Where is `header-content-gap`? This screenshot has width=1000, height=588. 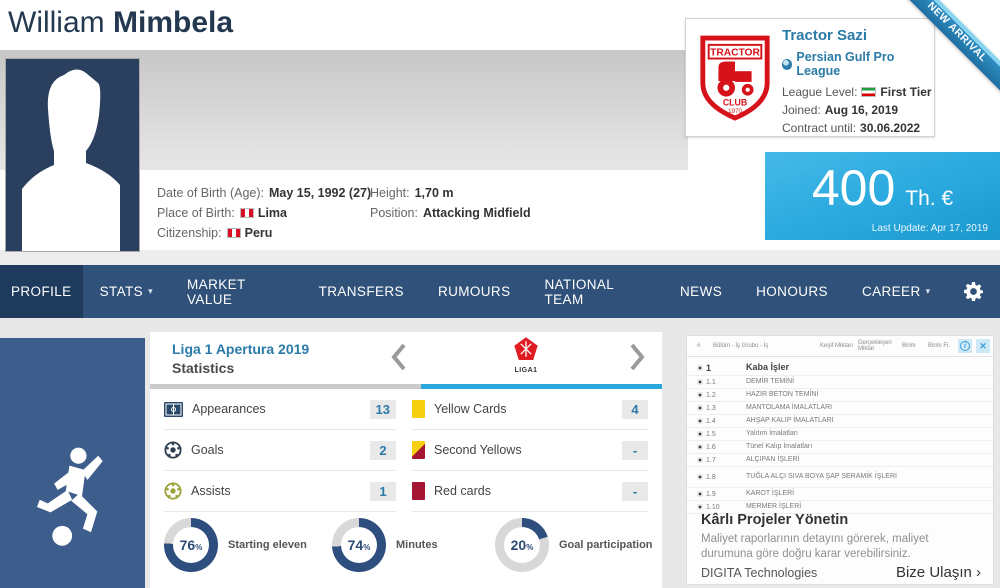
header-content-gap is located at coordinates (500, 257).